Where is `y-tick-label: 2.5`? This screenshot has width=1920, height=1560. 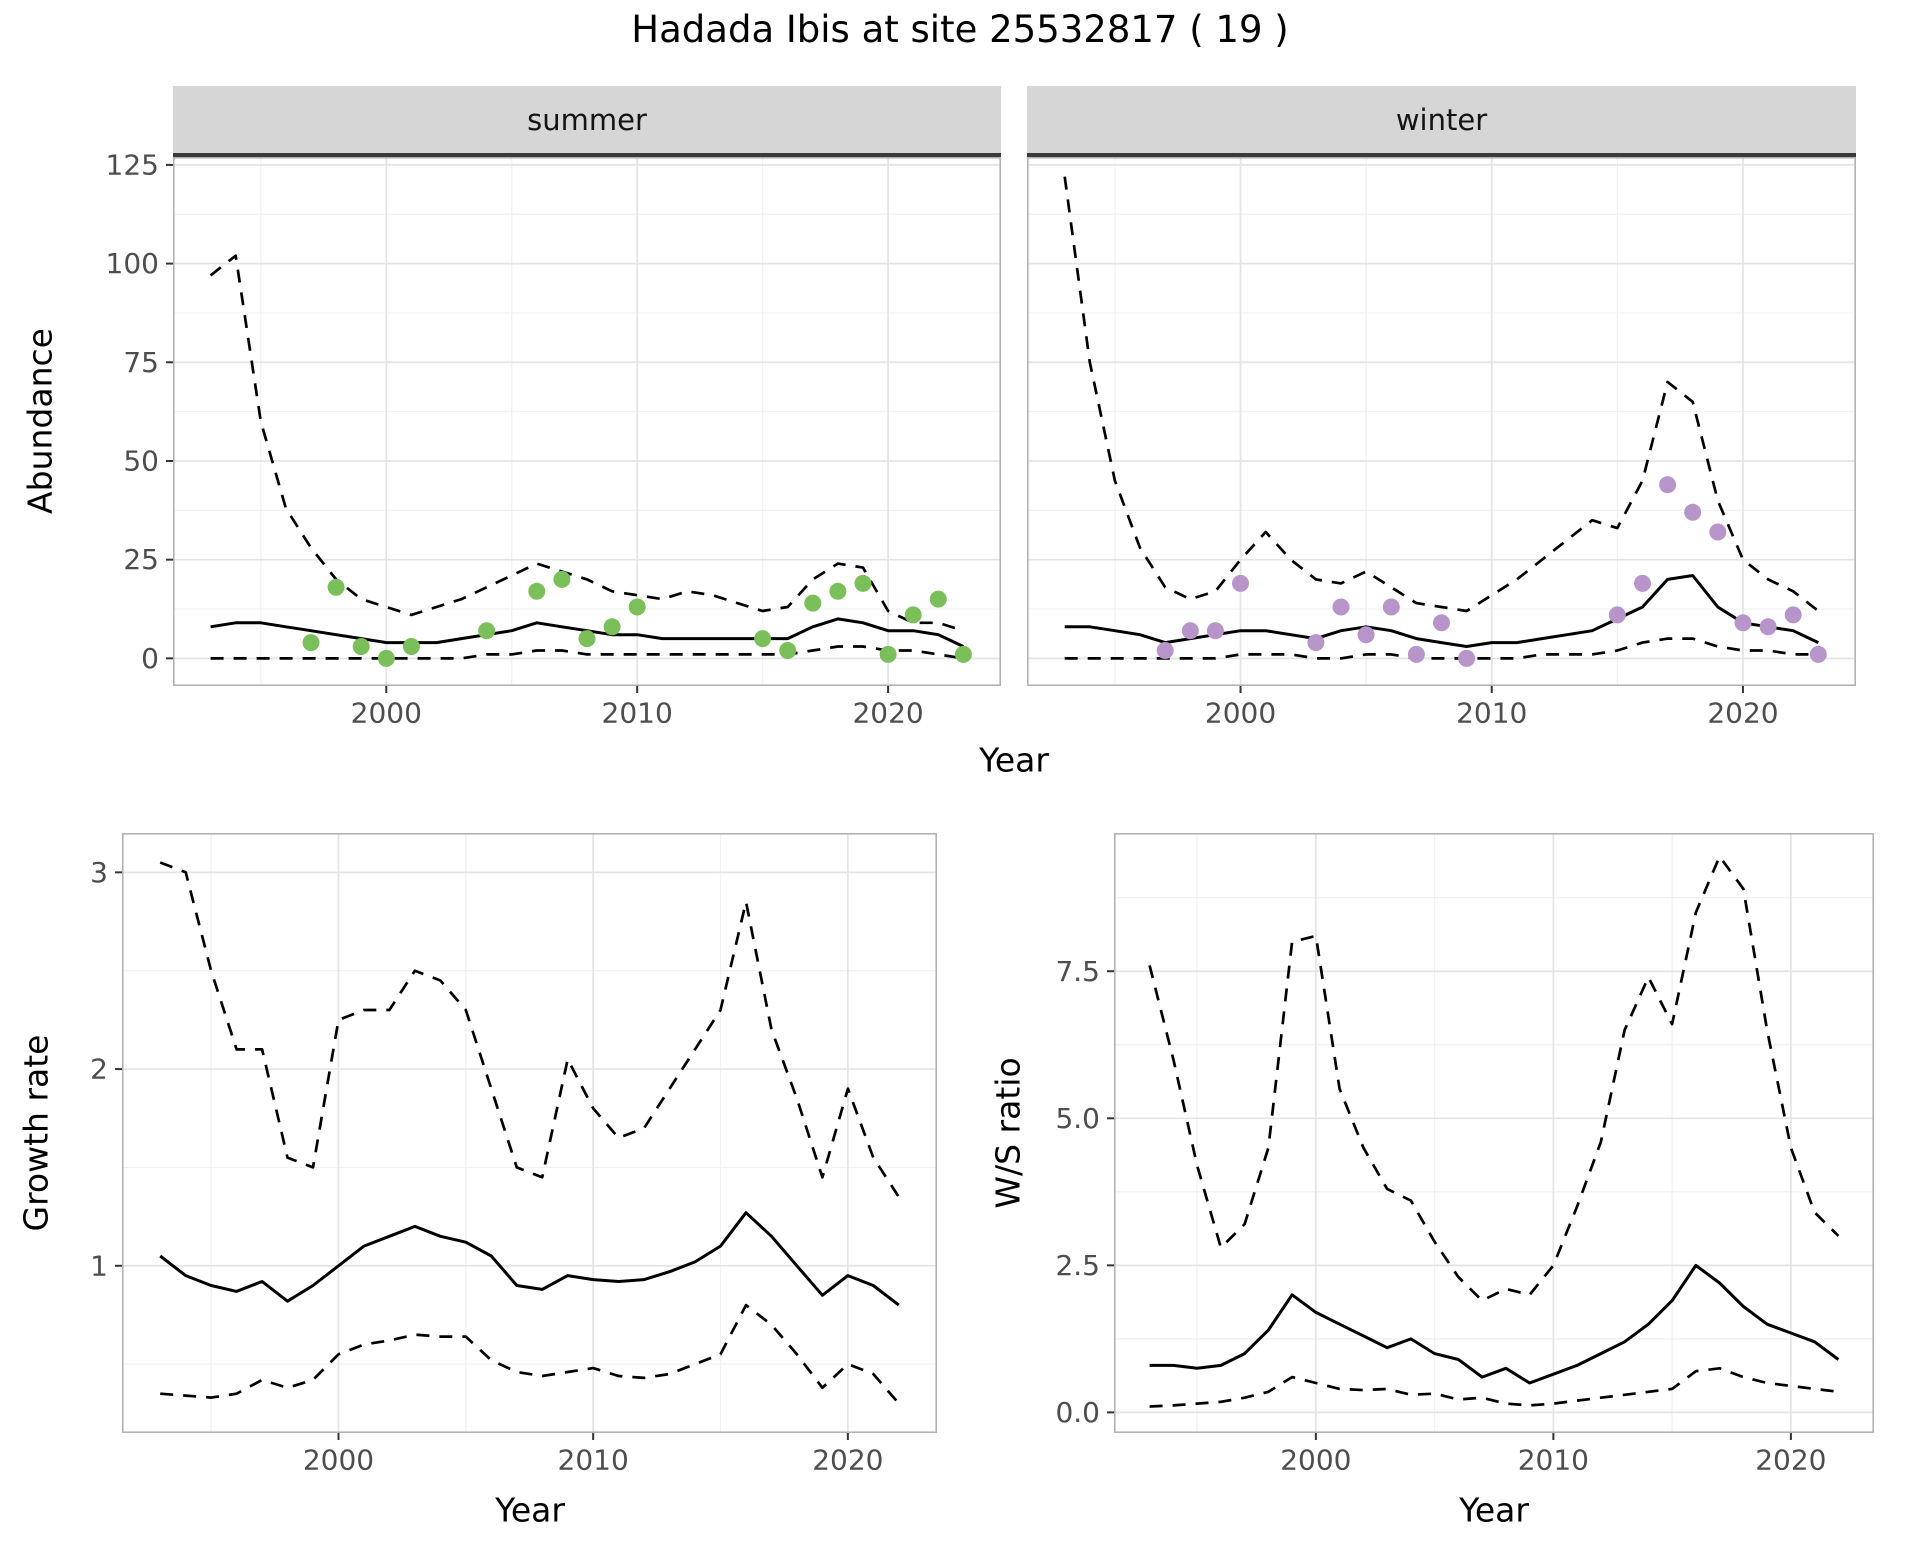
y-tick-label: 2.5 is located at coordinates (1077, 1265).